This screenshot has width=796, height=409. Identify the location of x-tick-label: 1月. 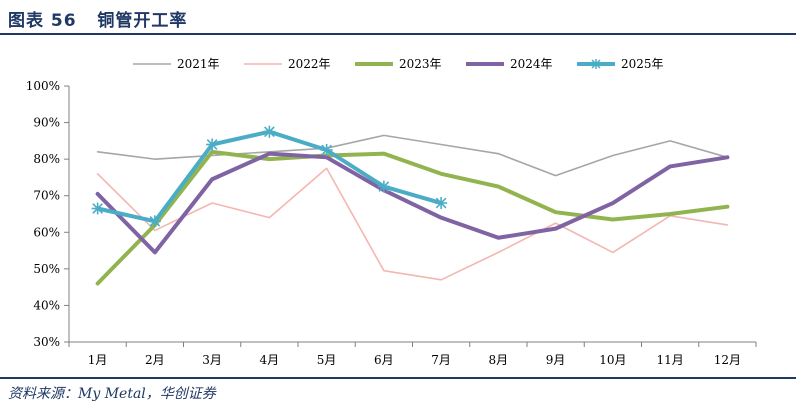
(98, 360).